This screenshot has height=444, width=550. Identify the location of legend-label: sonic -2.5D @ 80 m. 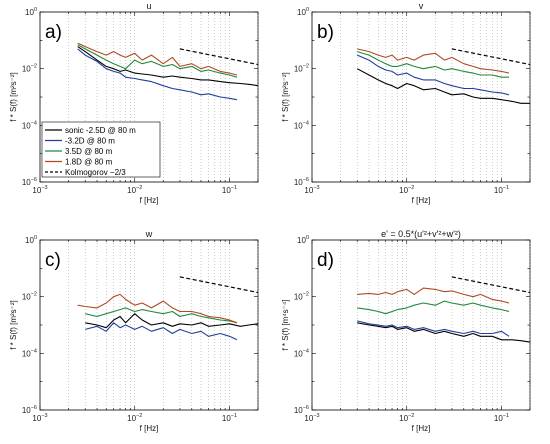
(100, 130).